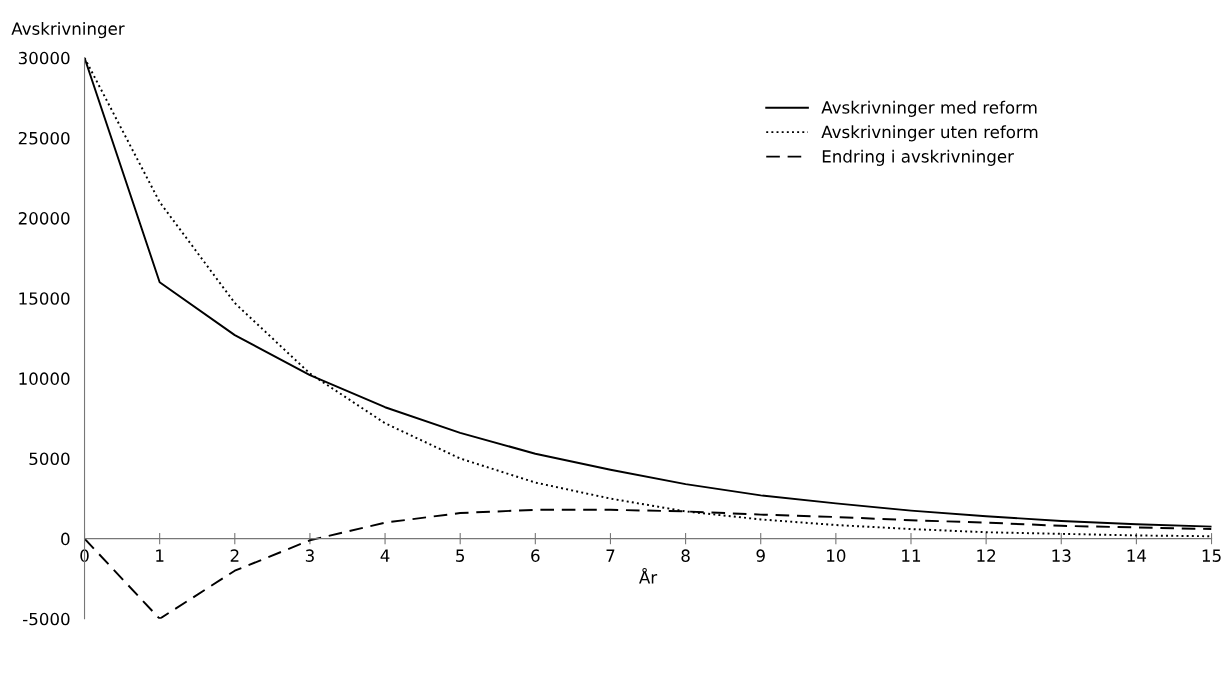  I want to click on x-tick-label: 9, so click(760, 555).